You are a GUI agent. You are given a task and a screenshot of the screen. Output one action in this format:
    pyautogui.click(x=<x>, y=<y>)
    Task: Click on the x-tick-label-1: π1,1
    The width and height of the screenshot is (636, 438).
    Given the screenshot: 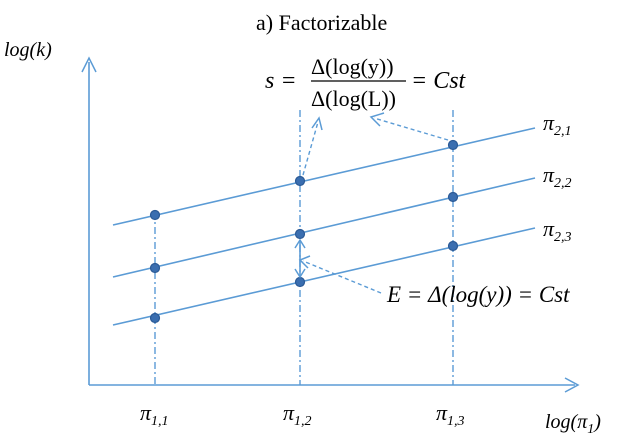 What is the action you would take?
    pyautogui.click(x=154, y=414)
    